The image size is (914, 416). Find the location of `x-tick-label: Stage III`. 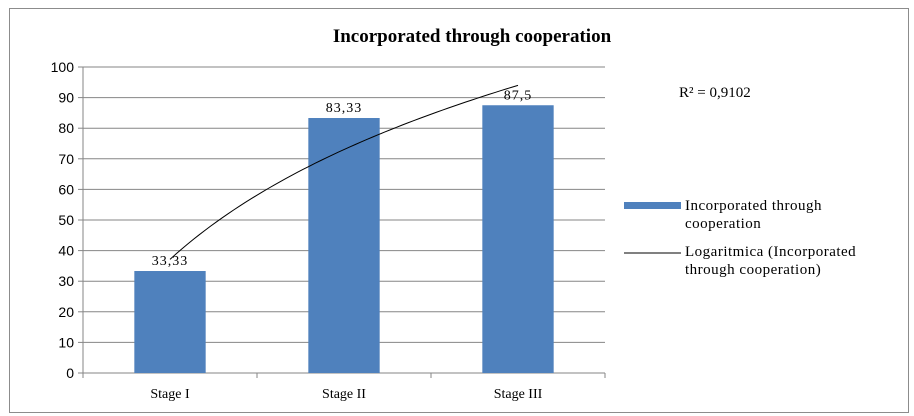

x-tick-label: Stage III is located at coordinates (518, 394).